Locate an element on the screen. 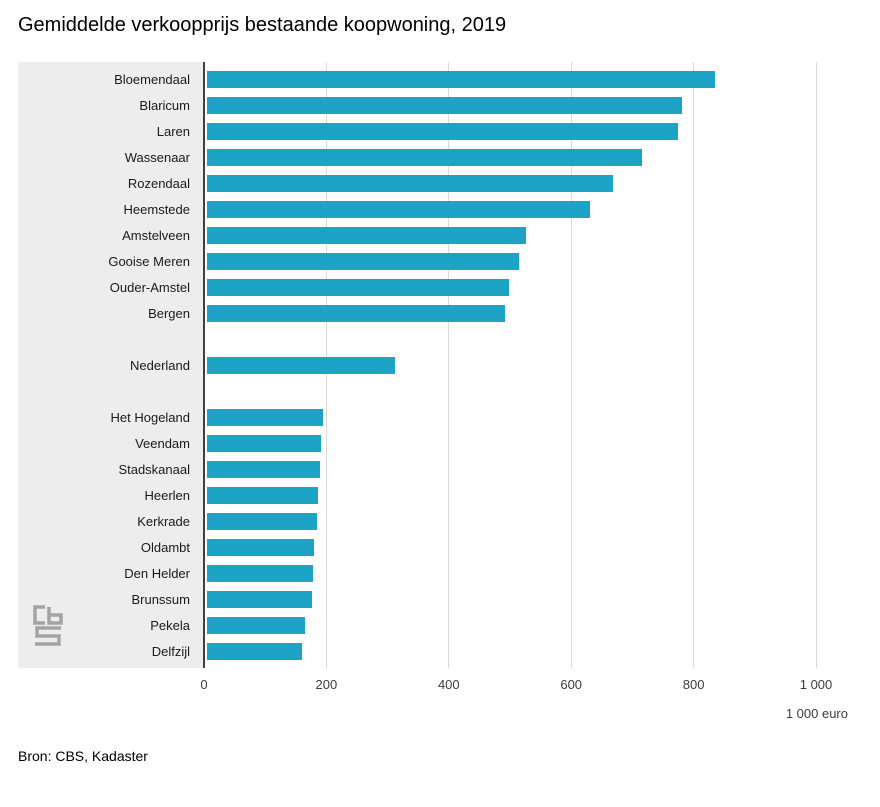 The image size is (880, 807). category-label: Het Hogeland is located at coordinates (150, 417).